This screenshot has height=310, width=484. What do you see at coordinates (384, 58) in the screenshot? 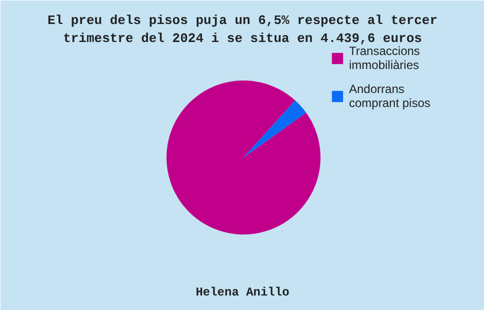
I see `legend-label: Transaccions immobiliàries` at bounding box center [384, 58].